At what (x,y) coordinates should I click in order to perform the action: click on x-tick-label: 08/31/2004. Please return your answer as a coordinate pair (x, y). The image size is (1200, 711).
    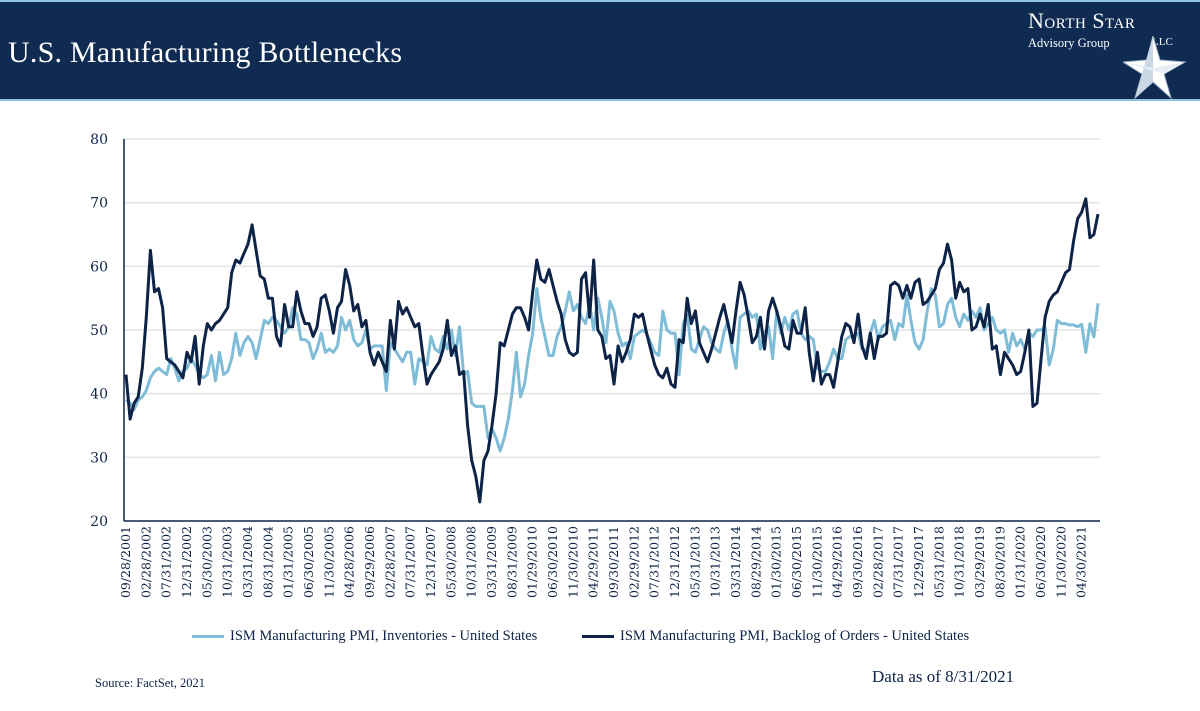
    Looking at the image, I should click on (267, 562).